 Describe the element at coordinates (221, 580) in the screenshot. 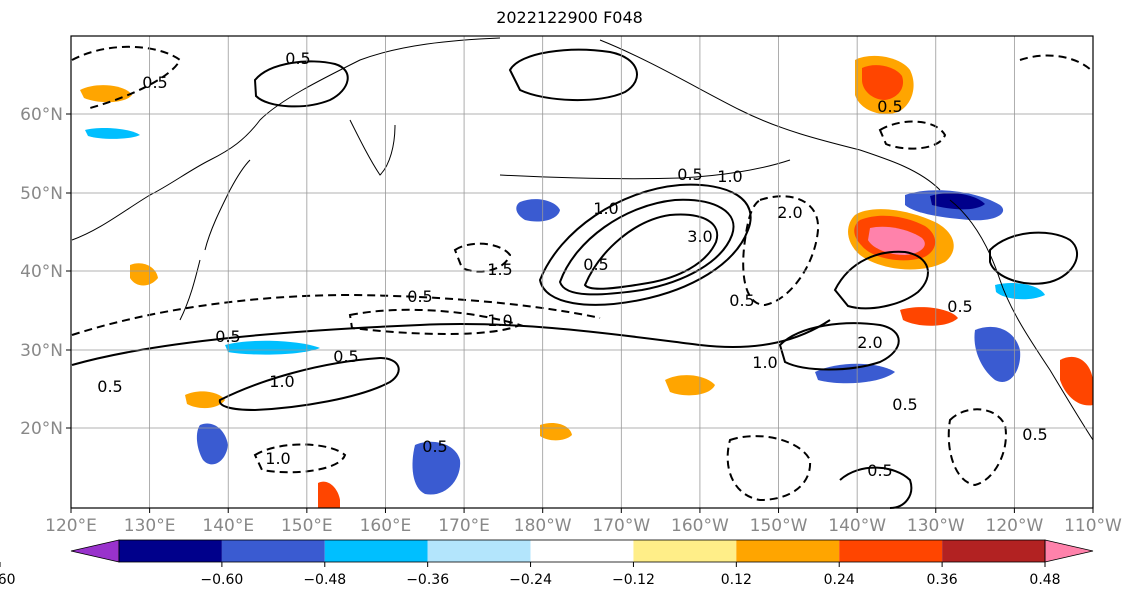

I see `colorbar-tick-label: −0.60` at that location.